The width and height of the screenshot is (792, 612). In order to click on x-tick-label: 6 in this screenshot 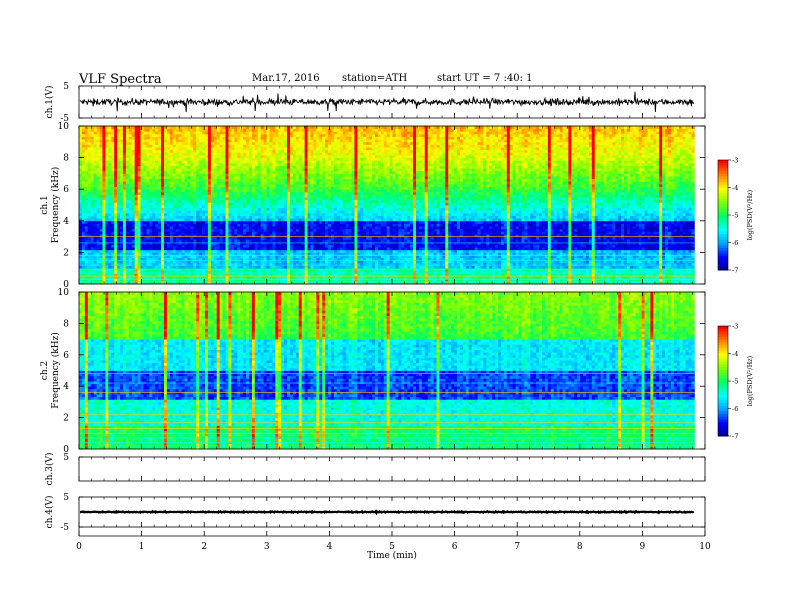, I will do `click(455, 547)`.